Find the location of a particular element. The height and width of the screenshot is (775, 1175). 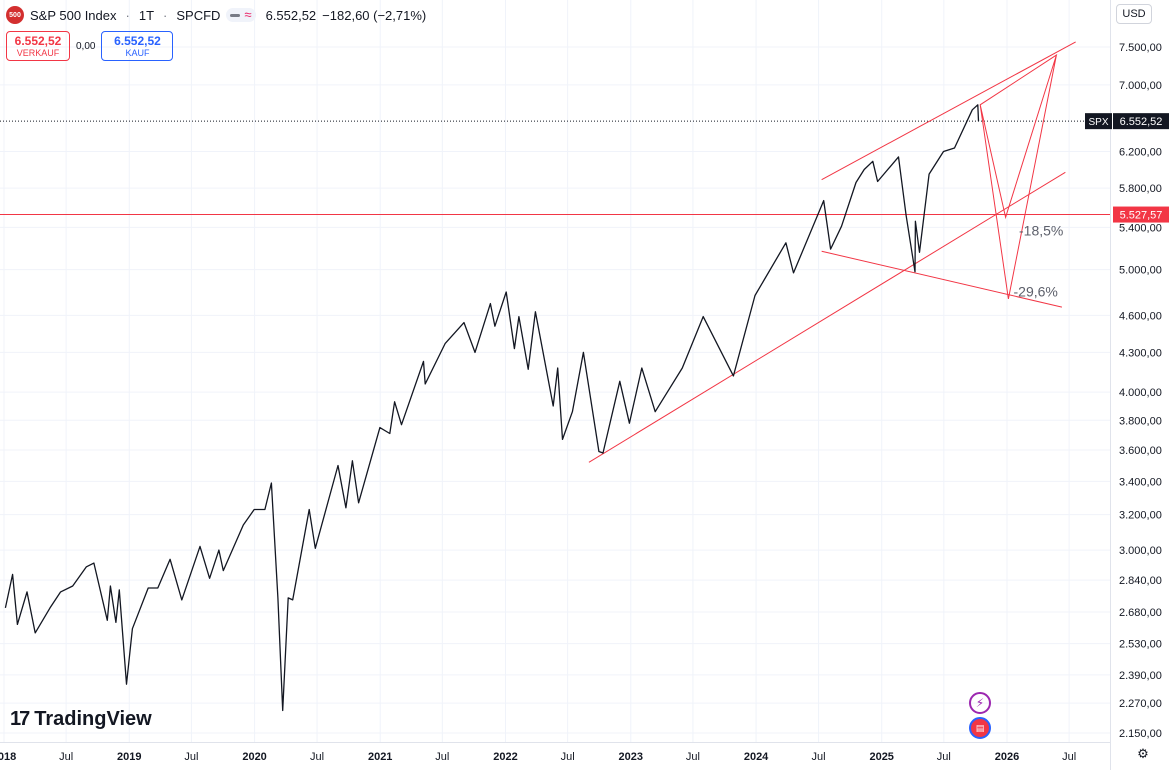

lightning-icon: ⚡ is located at coordinates (980, 703).